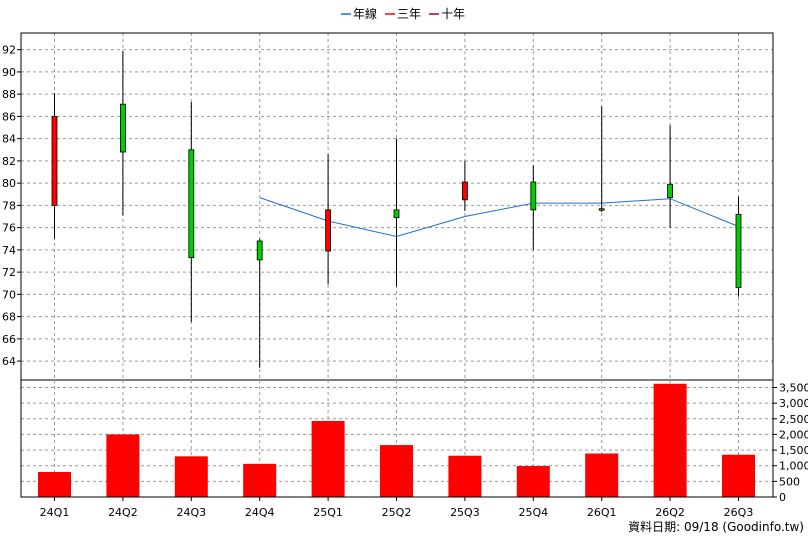 The height and width of the screenshot is (540, 808). I want to click on price-y-tick-label: 82, so click(9, 161).